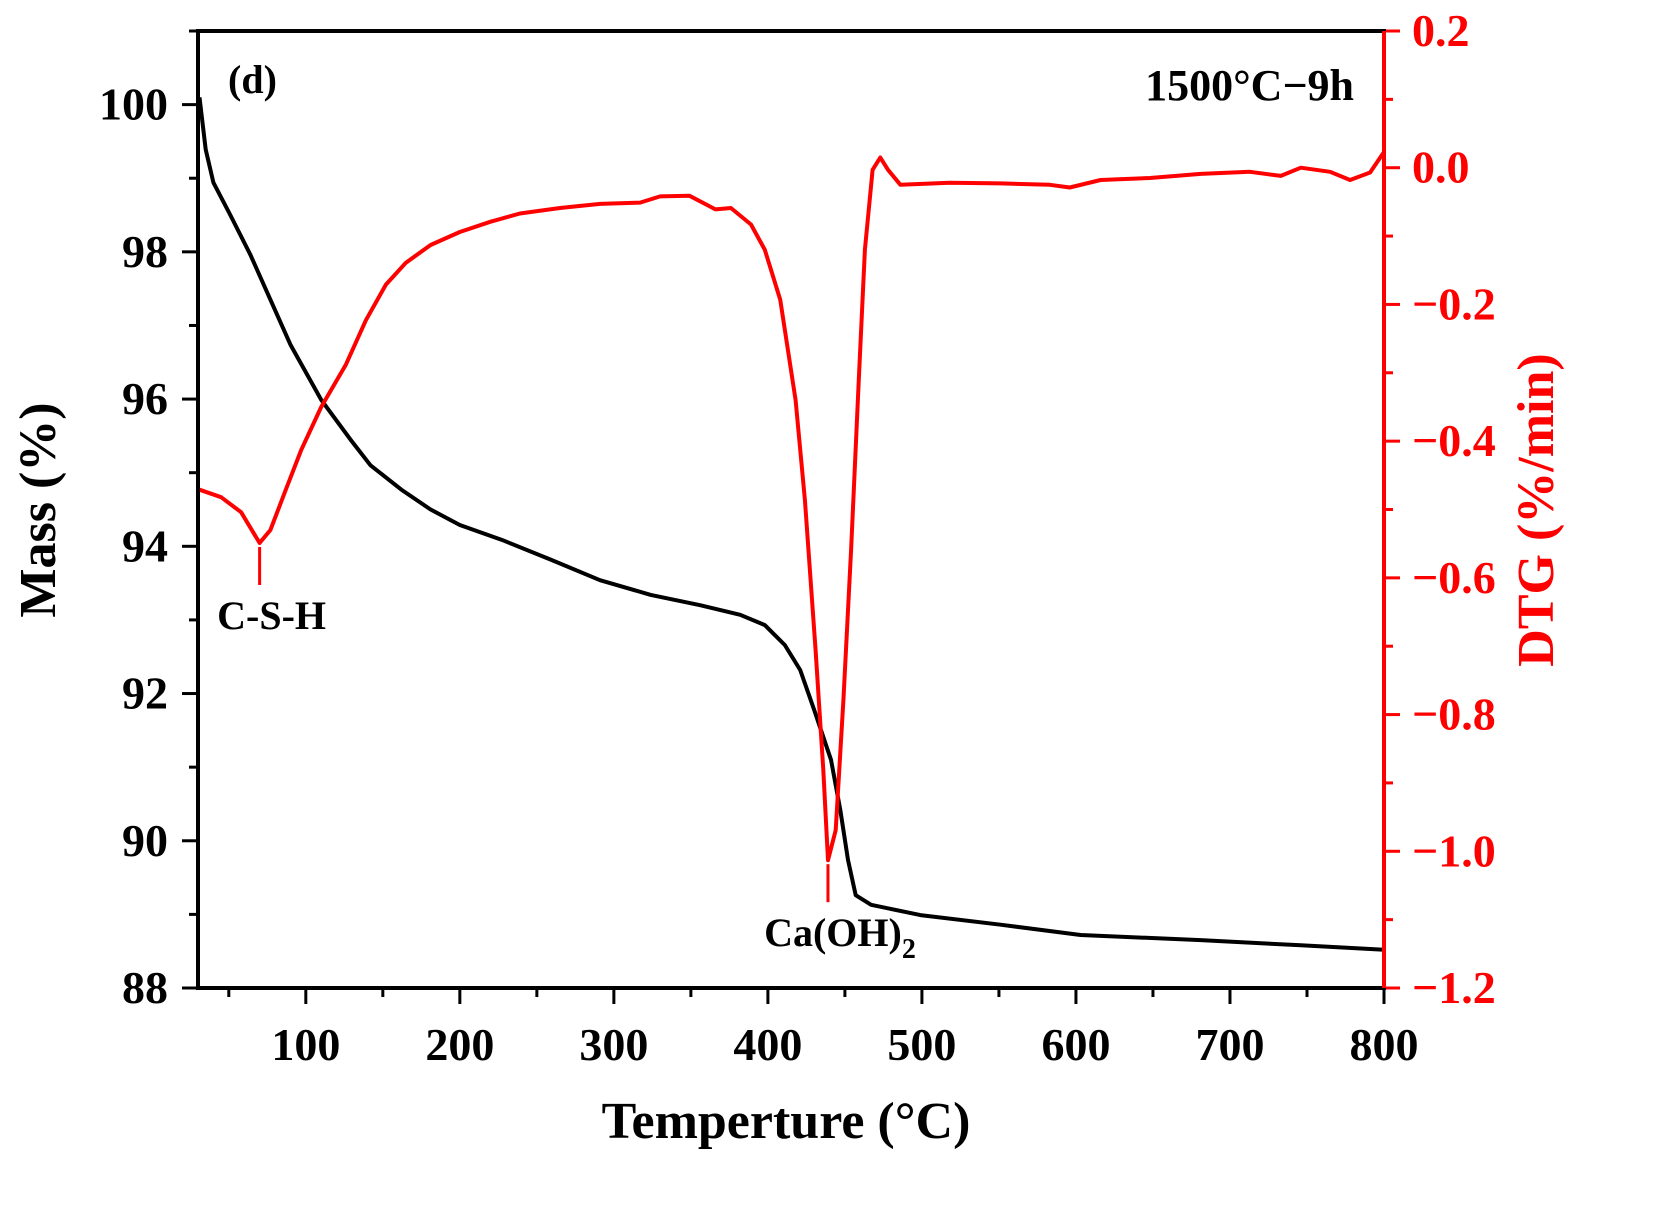 The height and width of the screenshot is (1216, 1655). I want to click on y-right-tick-label: −0.6, so click(1454, 577).